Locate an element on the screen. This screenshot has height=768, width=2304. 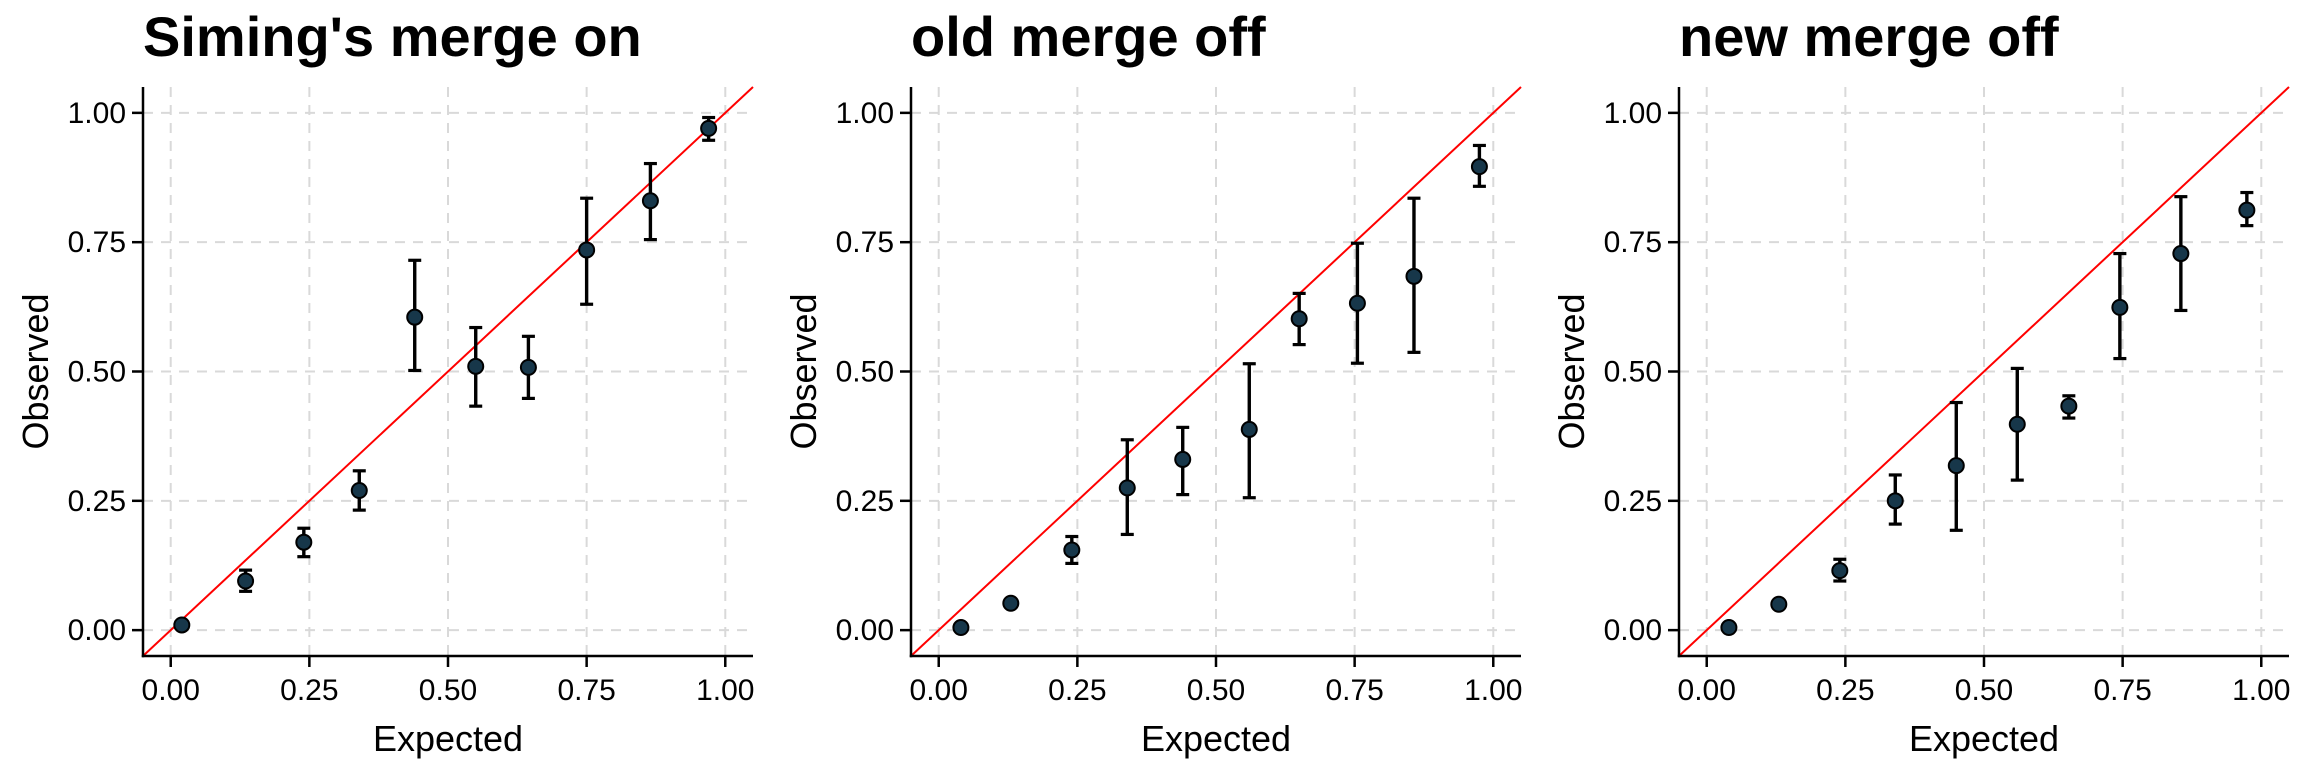
panel-title: Siming's merge on is located at coordinates (392, 36).